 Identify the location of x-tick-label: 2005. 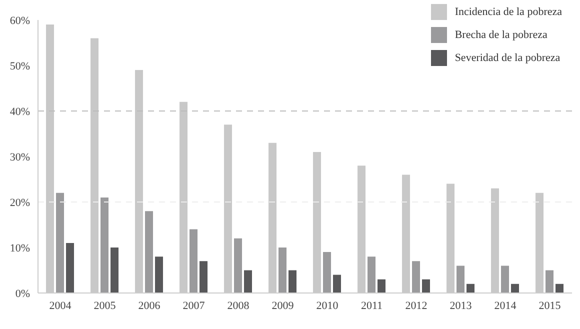
(105, 306).